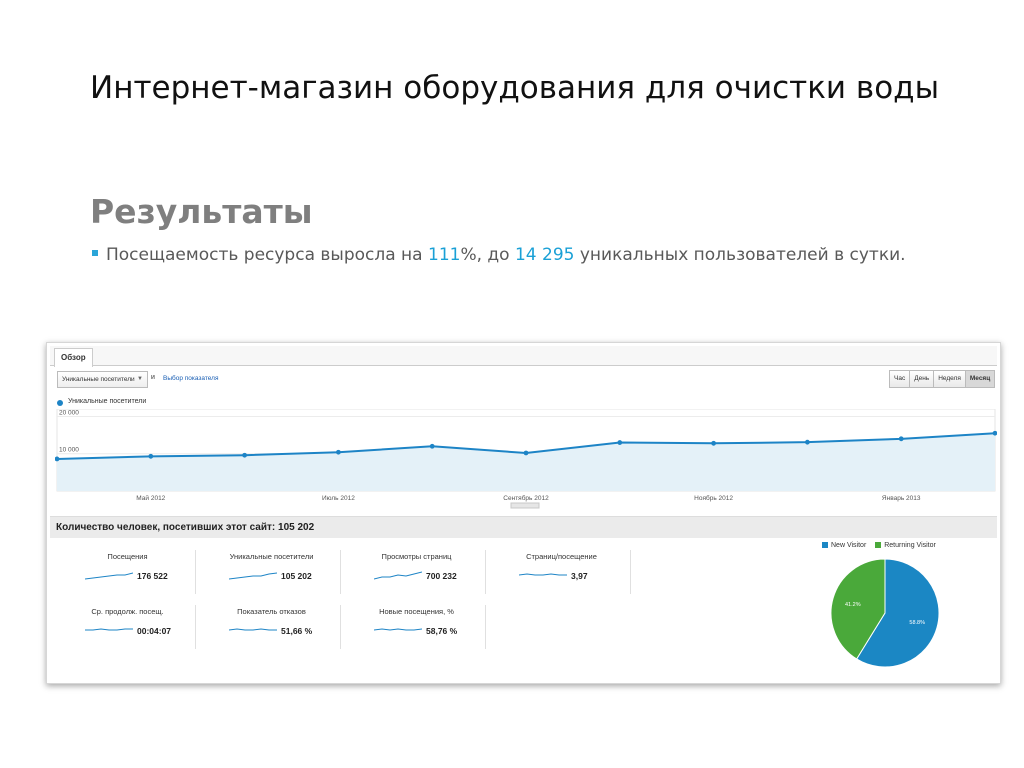  Describe the element at coordinates (441, 576) in the screenshot. I see `stat-value: 700 232` at that location.